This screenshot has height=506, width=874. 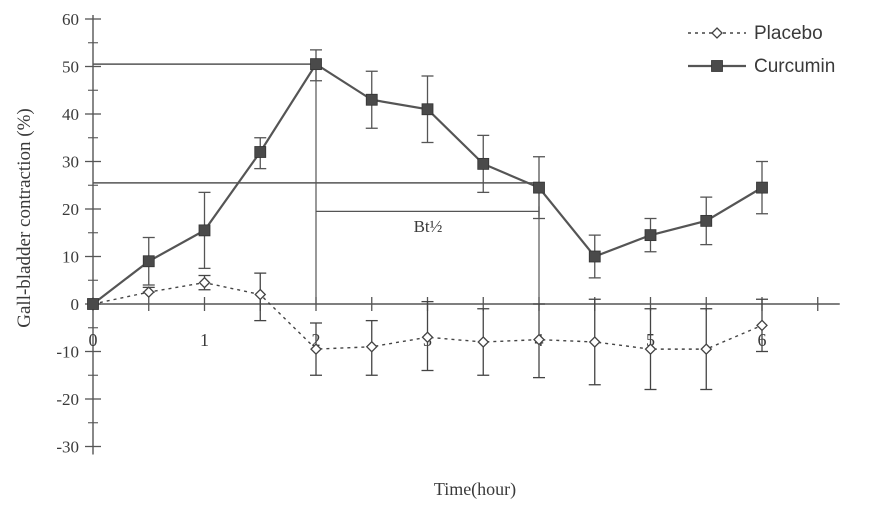 I want to click on legend-label-curcumin: Curcumin, so click(x=794, y=66).